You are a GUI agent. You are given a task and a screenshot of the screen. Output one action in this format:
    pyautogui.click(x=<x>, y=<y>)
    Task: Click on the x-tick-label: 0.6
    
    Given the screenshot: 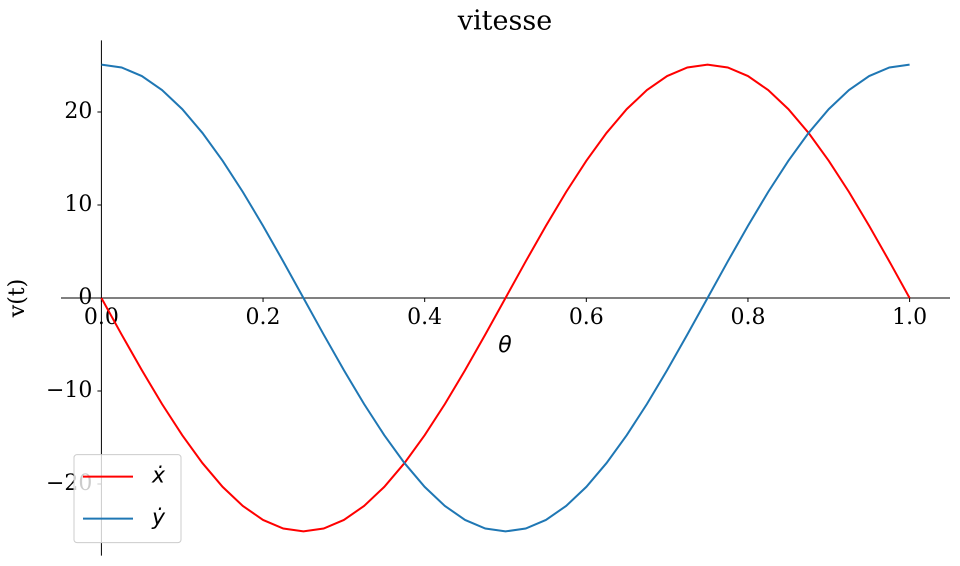 What is the action you would take?
    pyautogui.click(x=586, y=317)
    